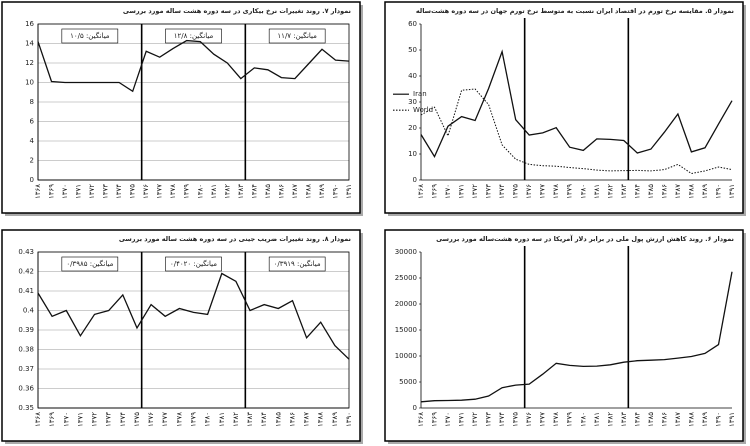 This screenshot has height=446, width=750. I want to click on y-tick-label: 10000, so click(406, 356).